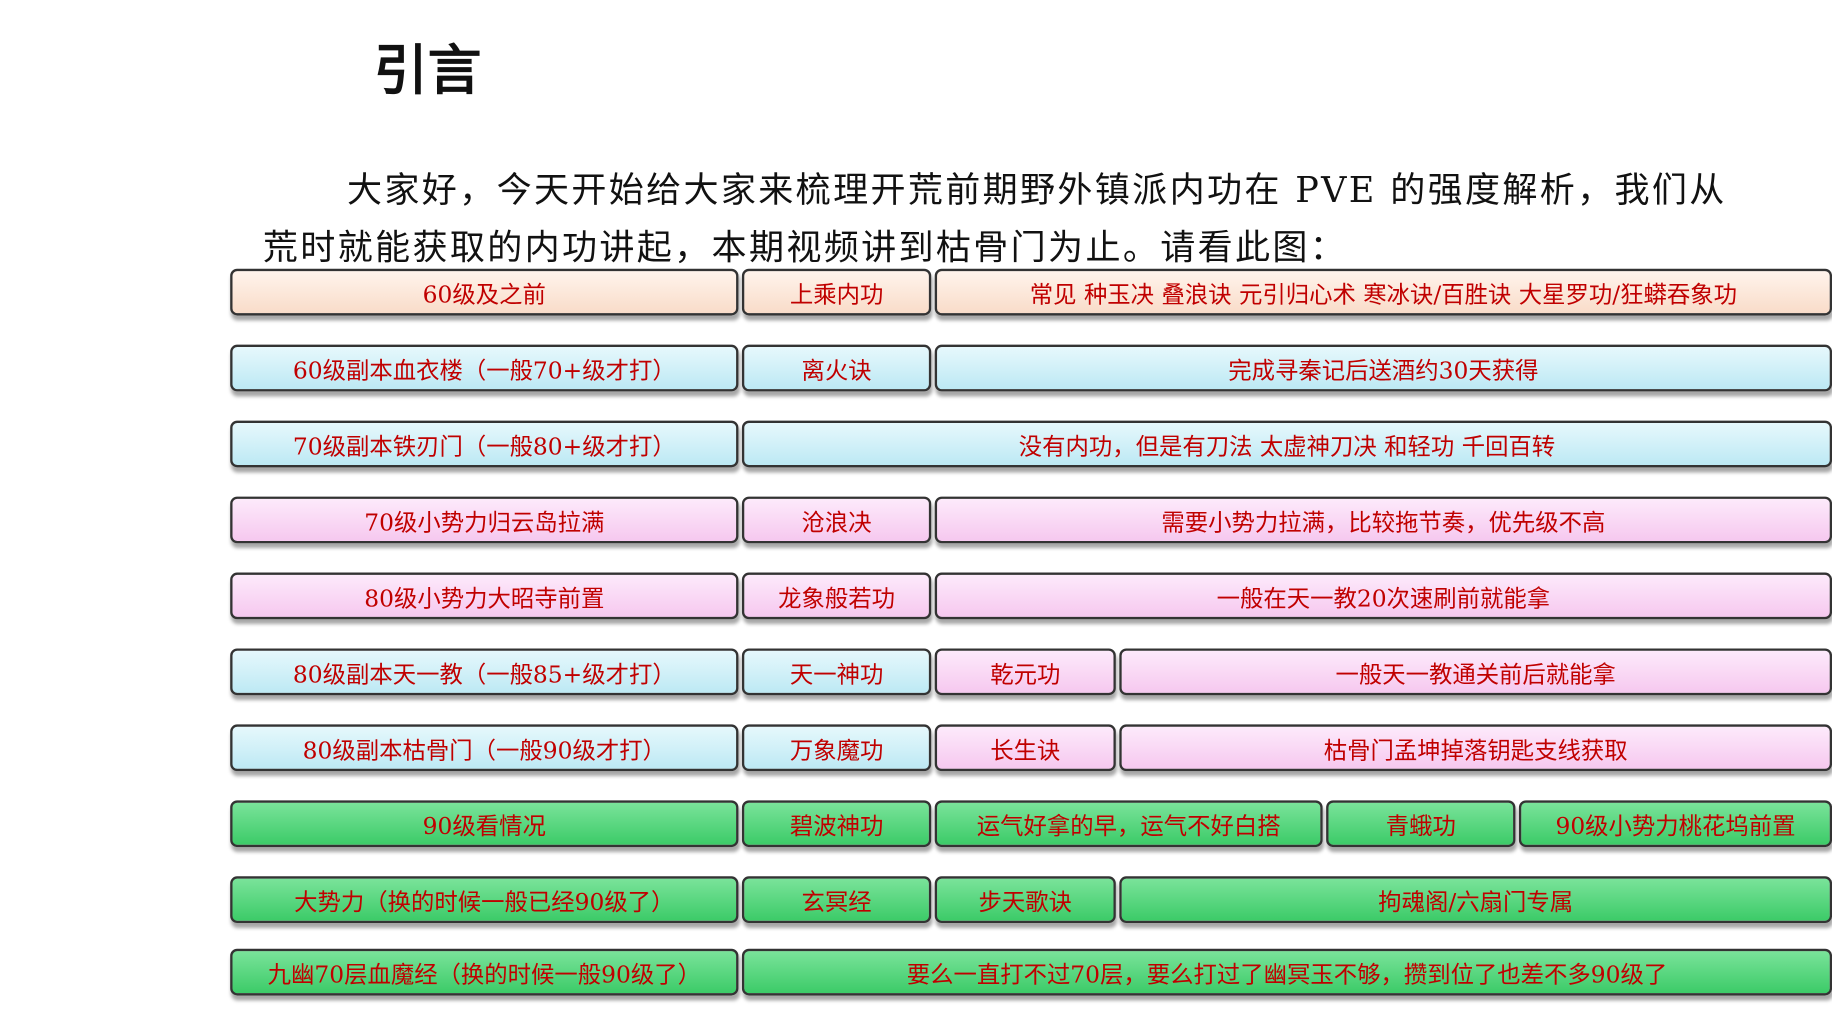 The image size is (1832, 1031). Describe the element at coordinates (836, 520) in the screenshot. I see `table-cell: 沧浪决` at that location.